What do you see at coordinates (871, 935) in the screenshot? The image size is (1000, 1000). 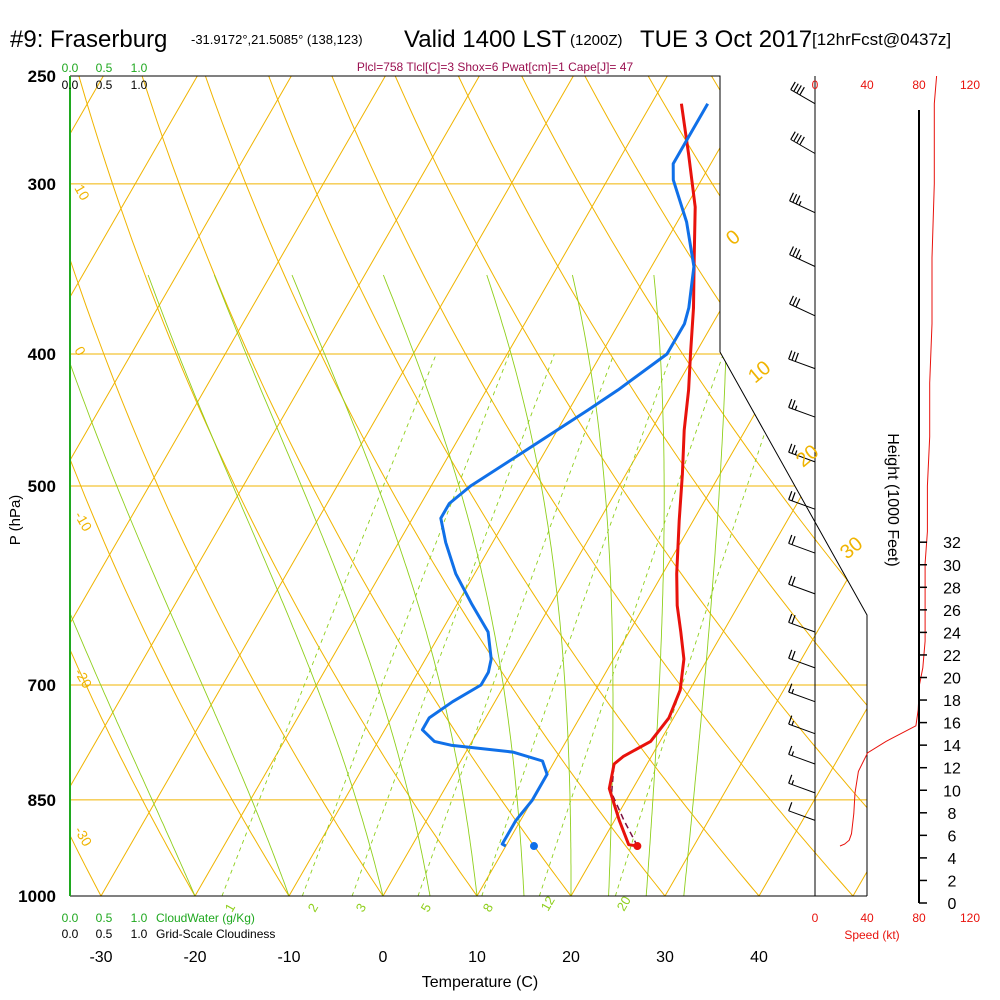 I see `speed-axis-title: Speed (kt)` at bounding box center [871, 935].